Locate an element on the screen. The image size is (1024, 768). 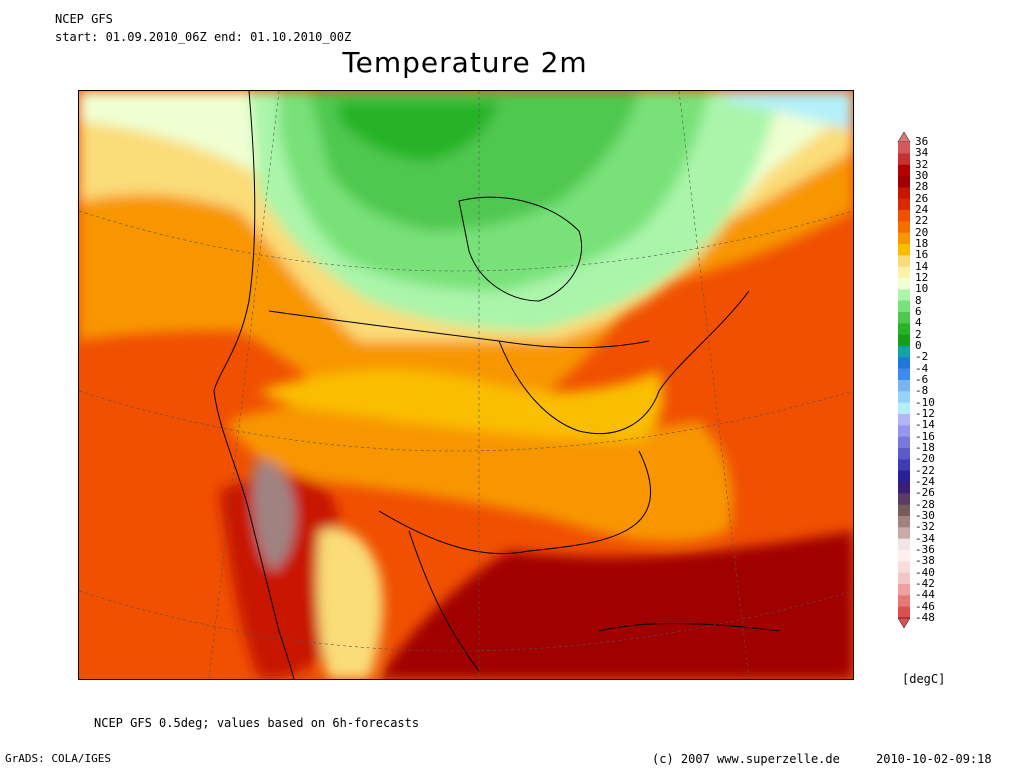
color-bar-label: -4 is located at coordinates (922, 368).